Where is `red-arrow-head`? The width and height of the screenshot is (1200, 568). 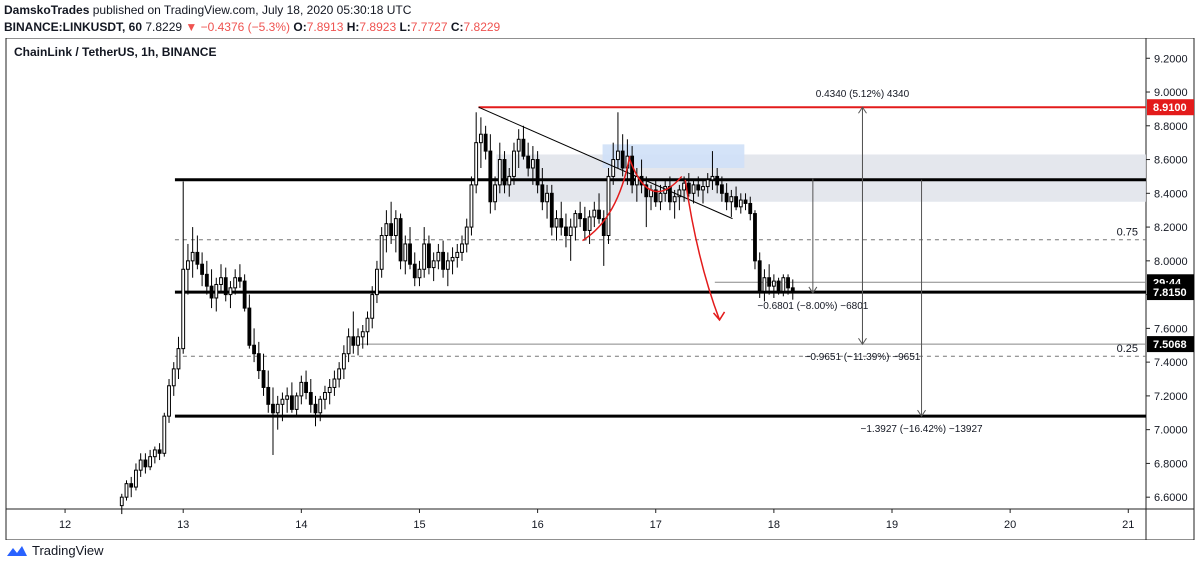
red-arrow-head is located at coordinates (719, 316).